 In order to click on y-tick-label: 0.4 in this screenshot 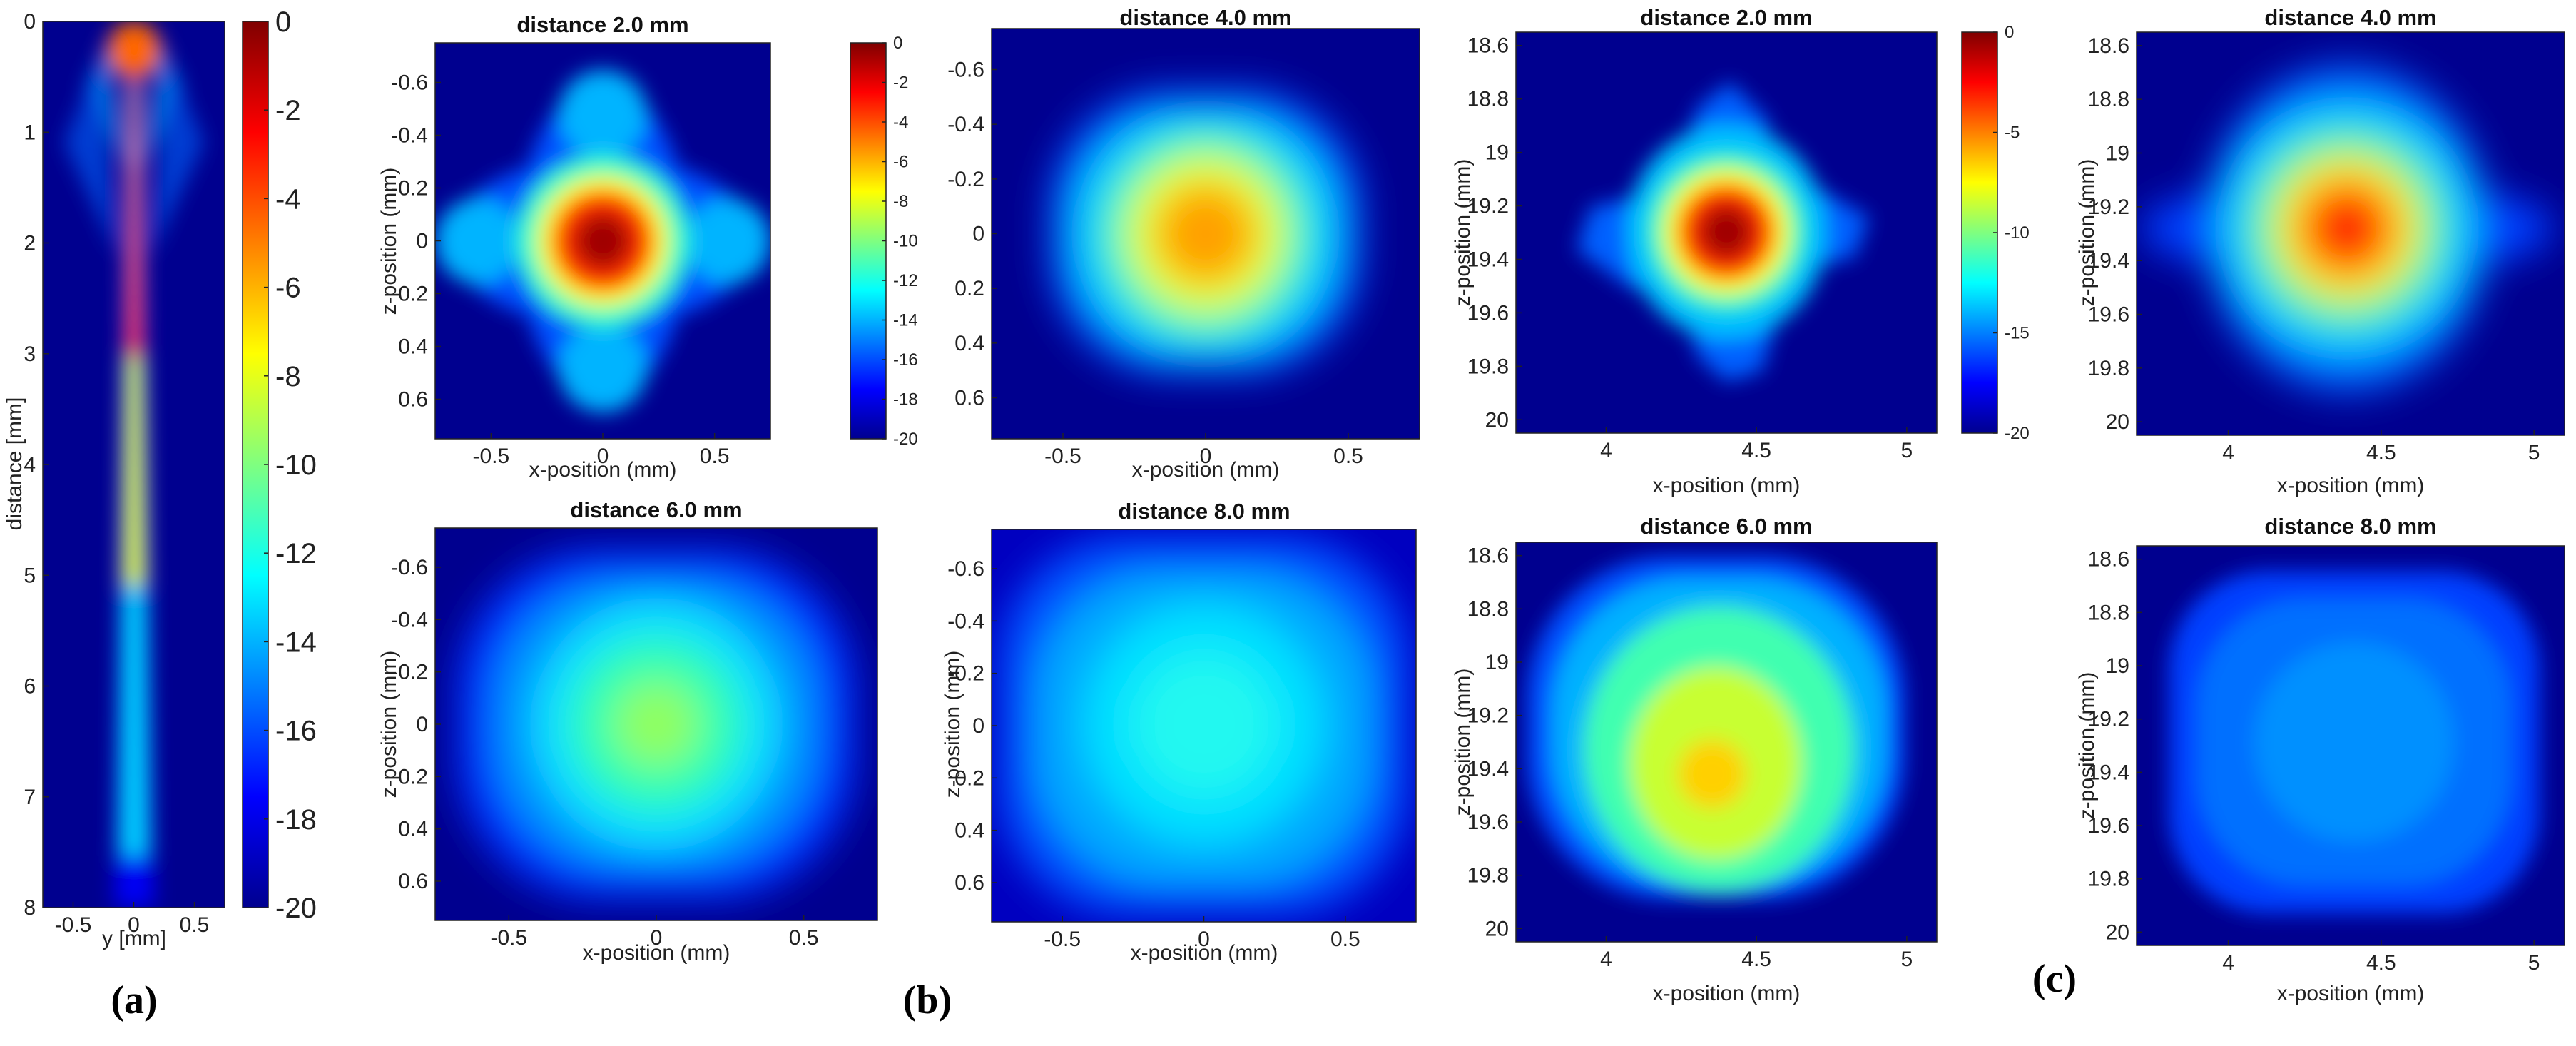, I will do `click(413, 829)`.